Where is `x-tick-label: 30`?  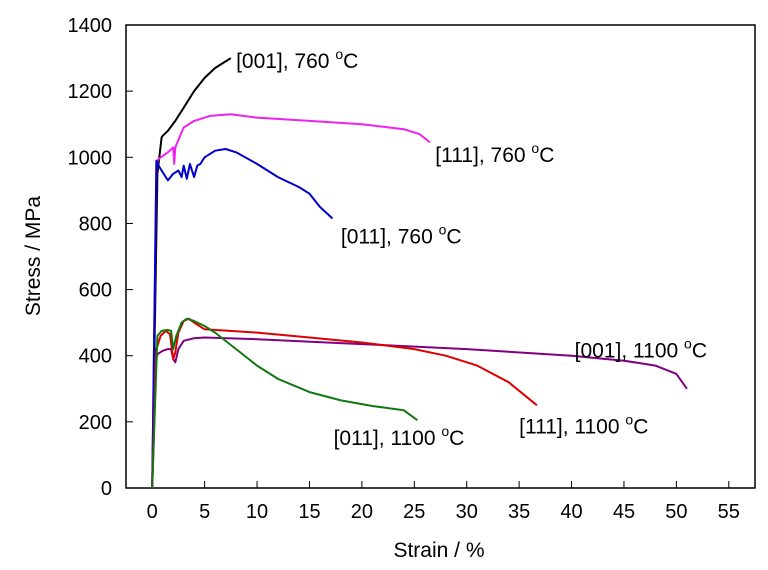 x-tick-label: 30 is located at coordinates (467, 512).